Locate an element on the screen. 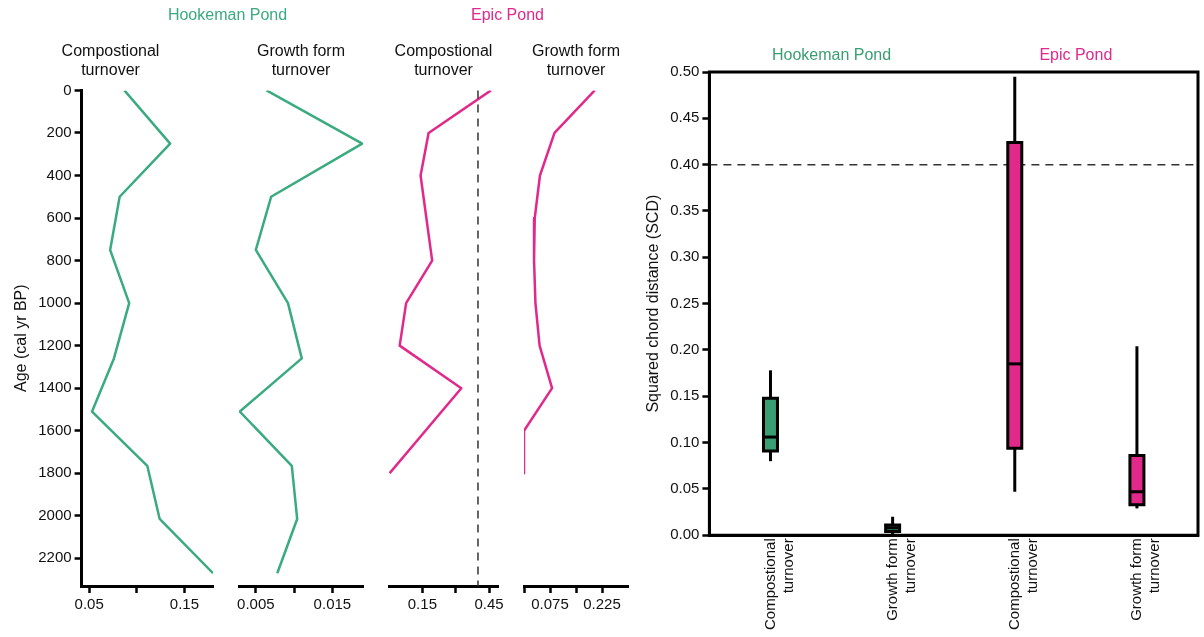 The height and width of the screenshot is (637, 1204). y-tick-label: 1600 is located at coordinates (55, 429).